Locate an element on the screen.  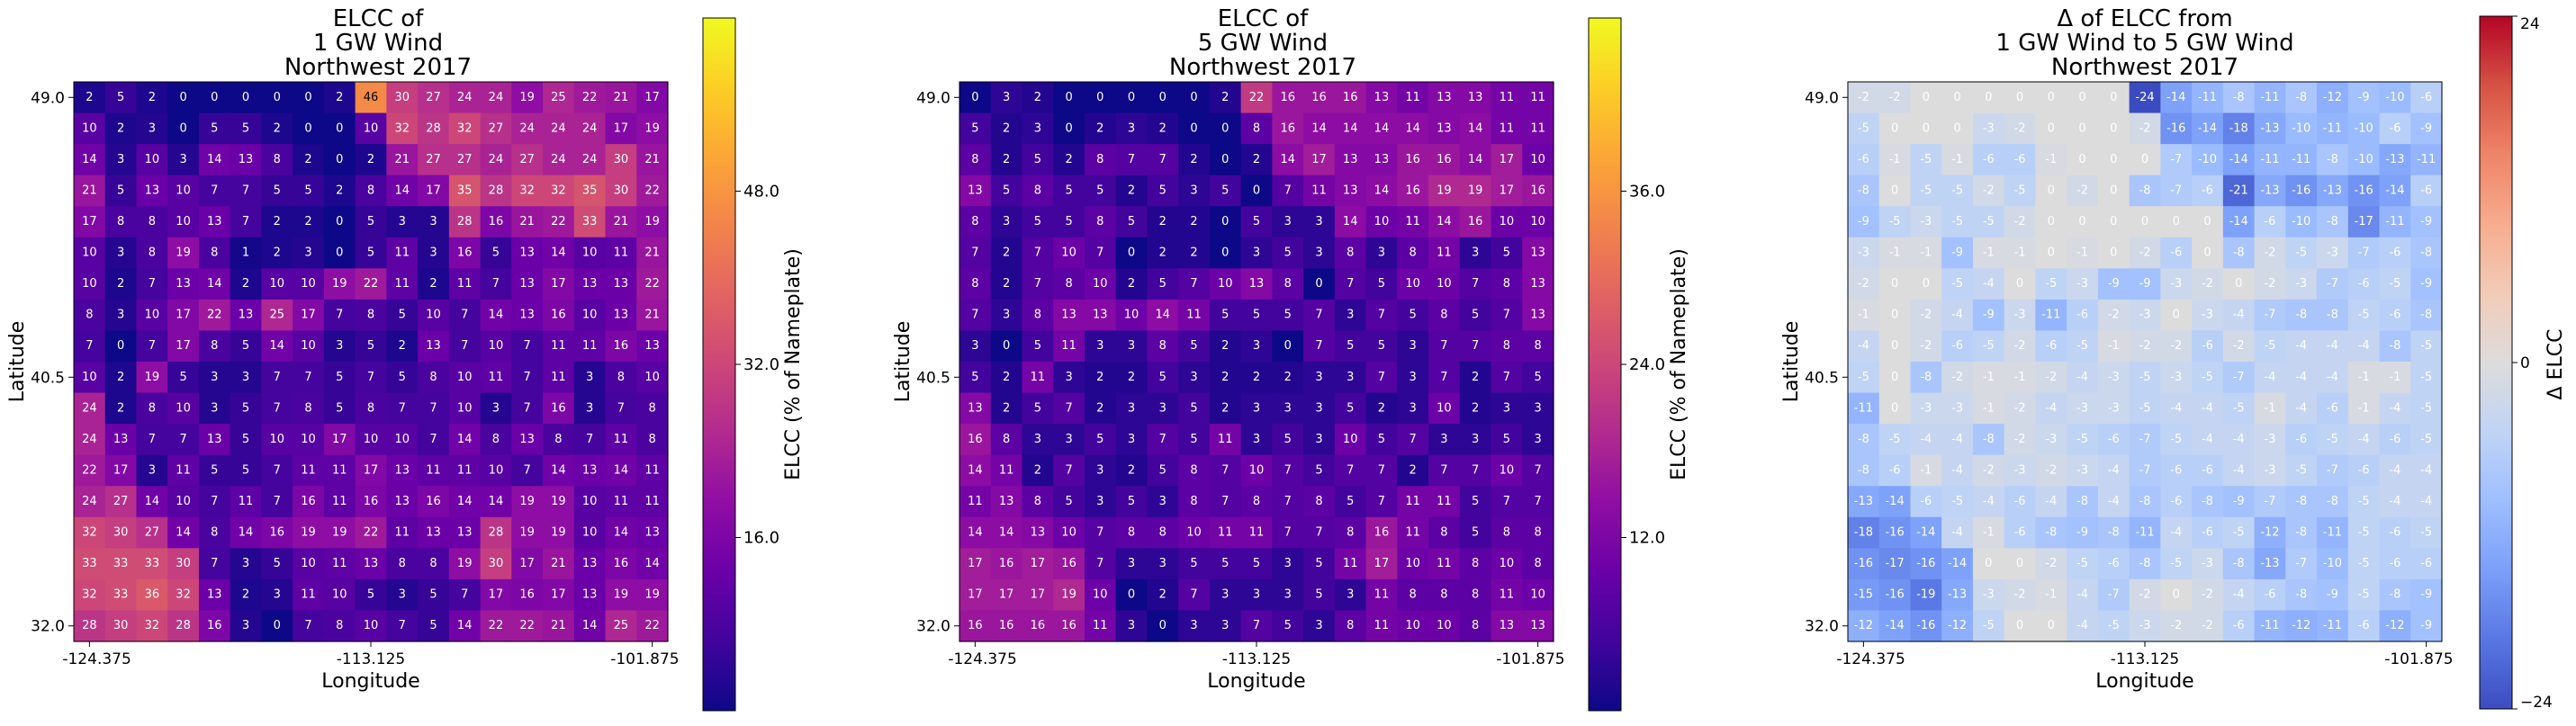
y-tick-label: 32.0 is located at coordinates (48, 627).